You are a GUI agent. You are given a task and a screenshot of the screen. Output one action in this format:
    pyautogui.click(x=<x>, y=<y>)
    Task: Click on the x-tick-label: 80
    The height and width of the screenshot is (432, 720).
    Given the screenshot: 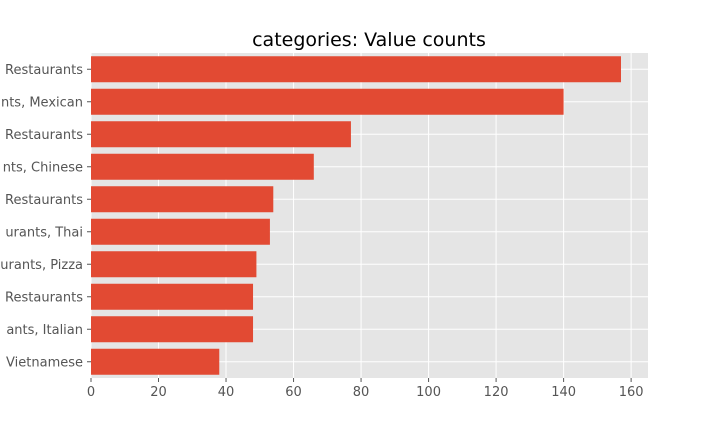 What is the action you would take?
    pyautogui.click(x=361, y=392)
    